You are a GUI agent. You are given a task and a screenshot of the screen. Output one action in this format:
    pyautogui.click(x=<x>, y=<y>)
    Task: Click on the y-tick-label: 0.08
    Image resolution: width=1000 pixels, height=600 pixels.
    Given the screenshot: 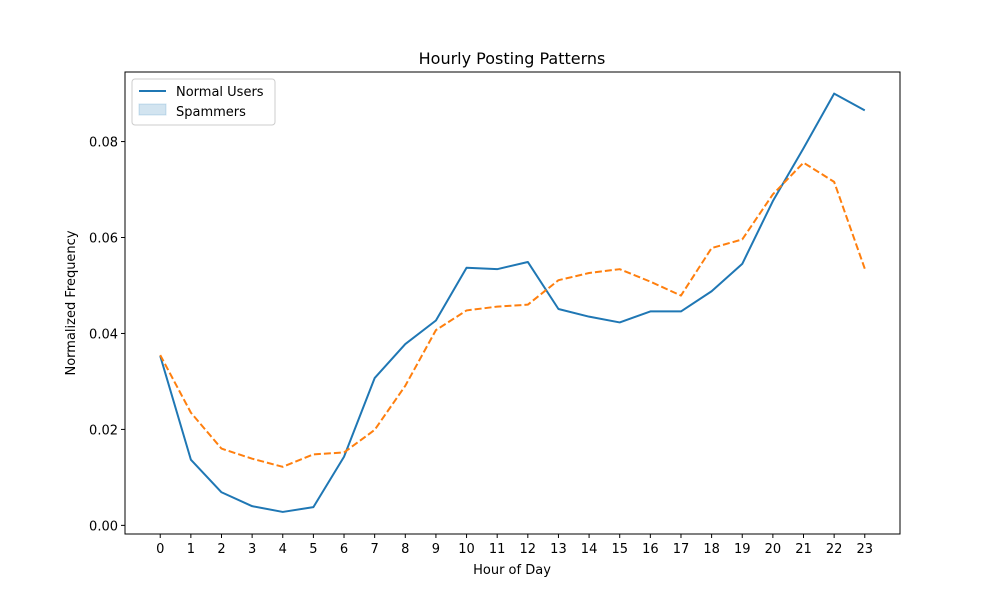 What is the action you would take?
    pyautogui.click(x=103, y=143)
    